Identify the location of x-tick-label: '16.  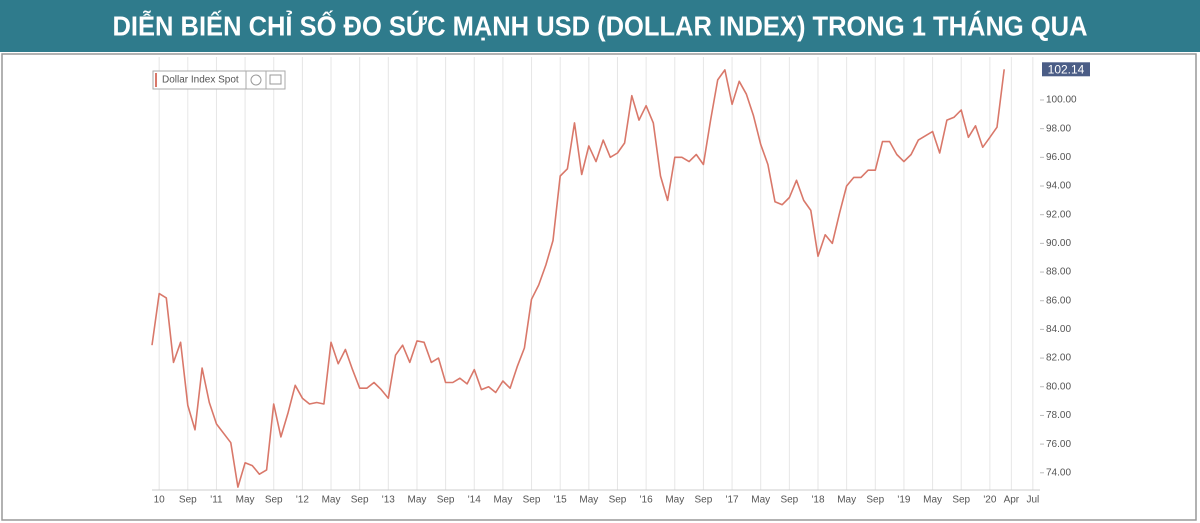
(646, 500).